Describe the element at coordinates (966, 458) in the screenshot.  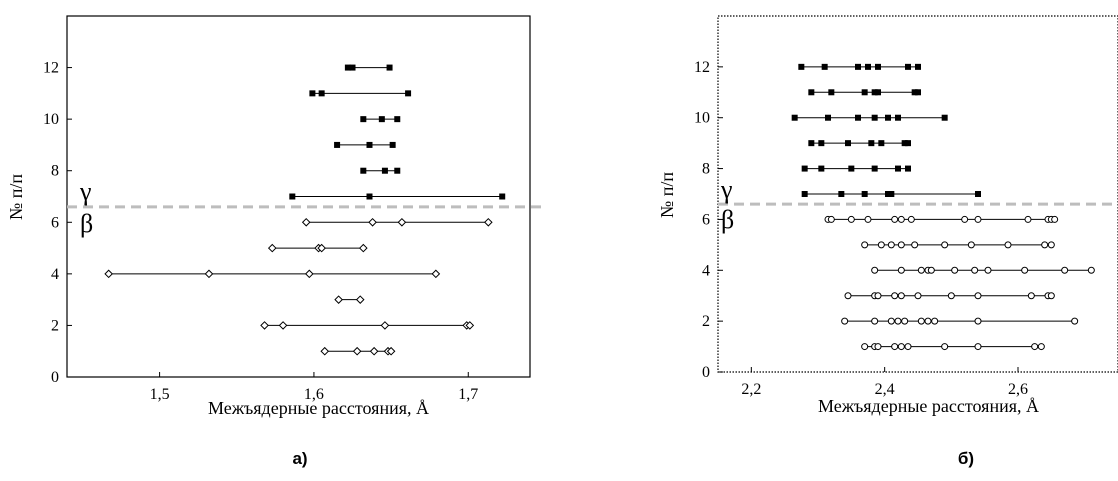
I see `panel-caption: б)` at that location.